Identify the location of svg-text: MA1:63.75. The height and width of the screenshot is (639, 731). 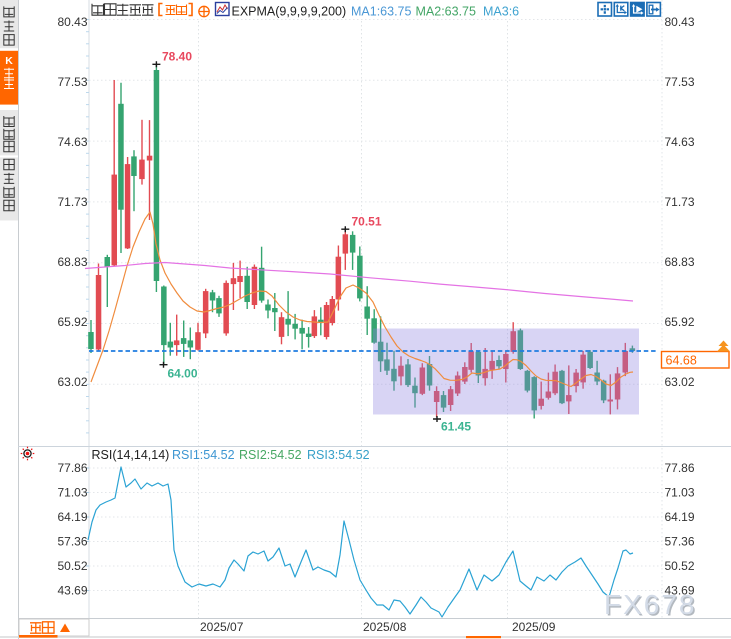
(381, 12).